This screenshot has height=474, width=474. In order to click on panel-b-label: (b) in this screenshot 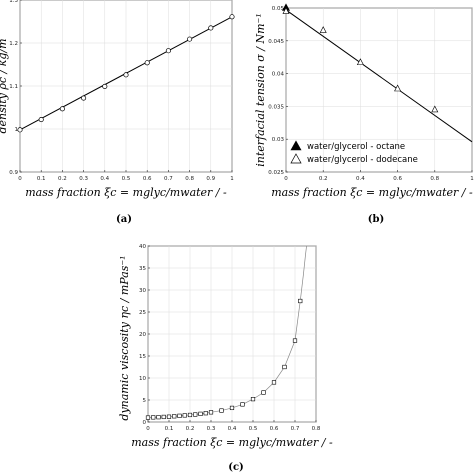, I will do `click(376, 219)`.